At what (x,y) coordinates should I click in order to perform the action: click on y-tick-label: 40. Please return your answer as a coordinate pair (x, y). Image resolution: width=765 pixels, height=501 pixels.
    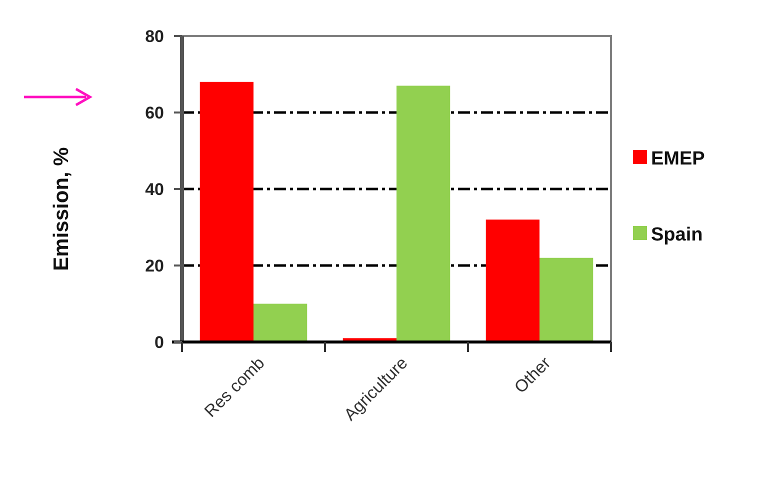
    Looking at the image, I should click on (154, 189).